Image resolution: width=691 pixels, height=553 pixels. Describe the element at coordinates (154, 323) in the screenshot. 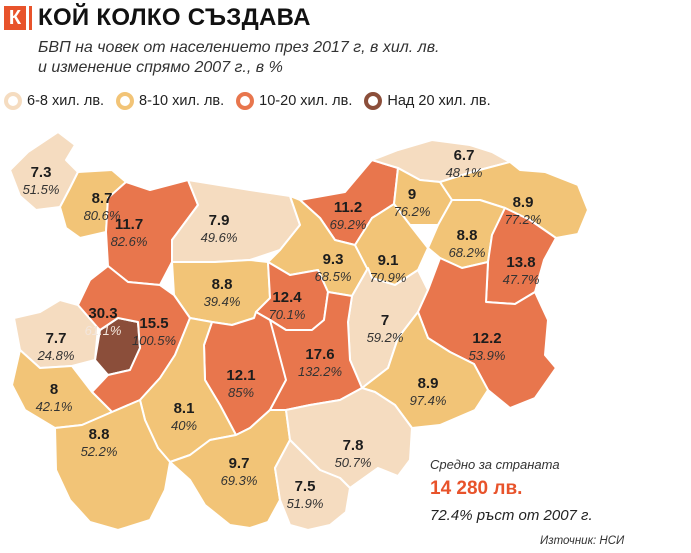

I see `region-gdp-value: 15.5` at that location.